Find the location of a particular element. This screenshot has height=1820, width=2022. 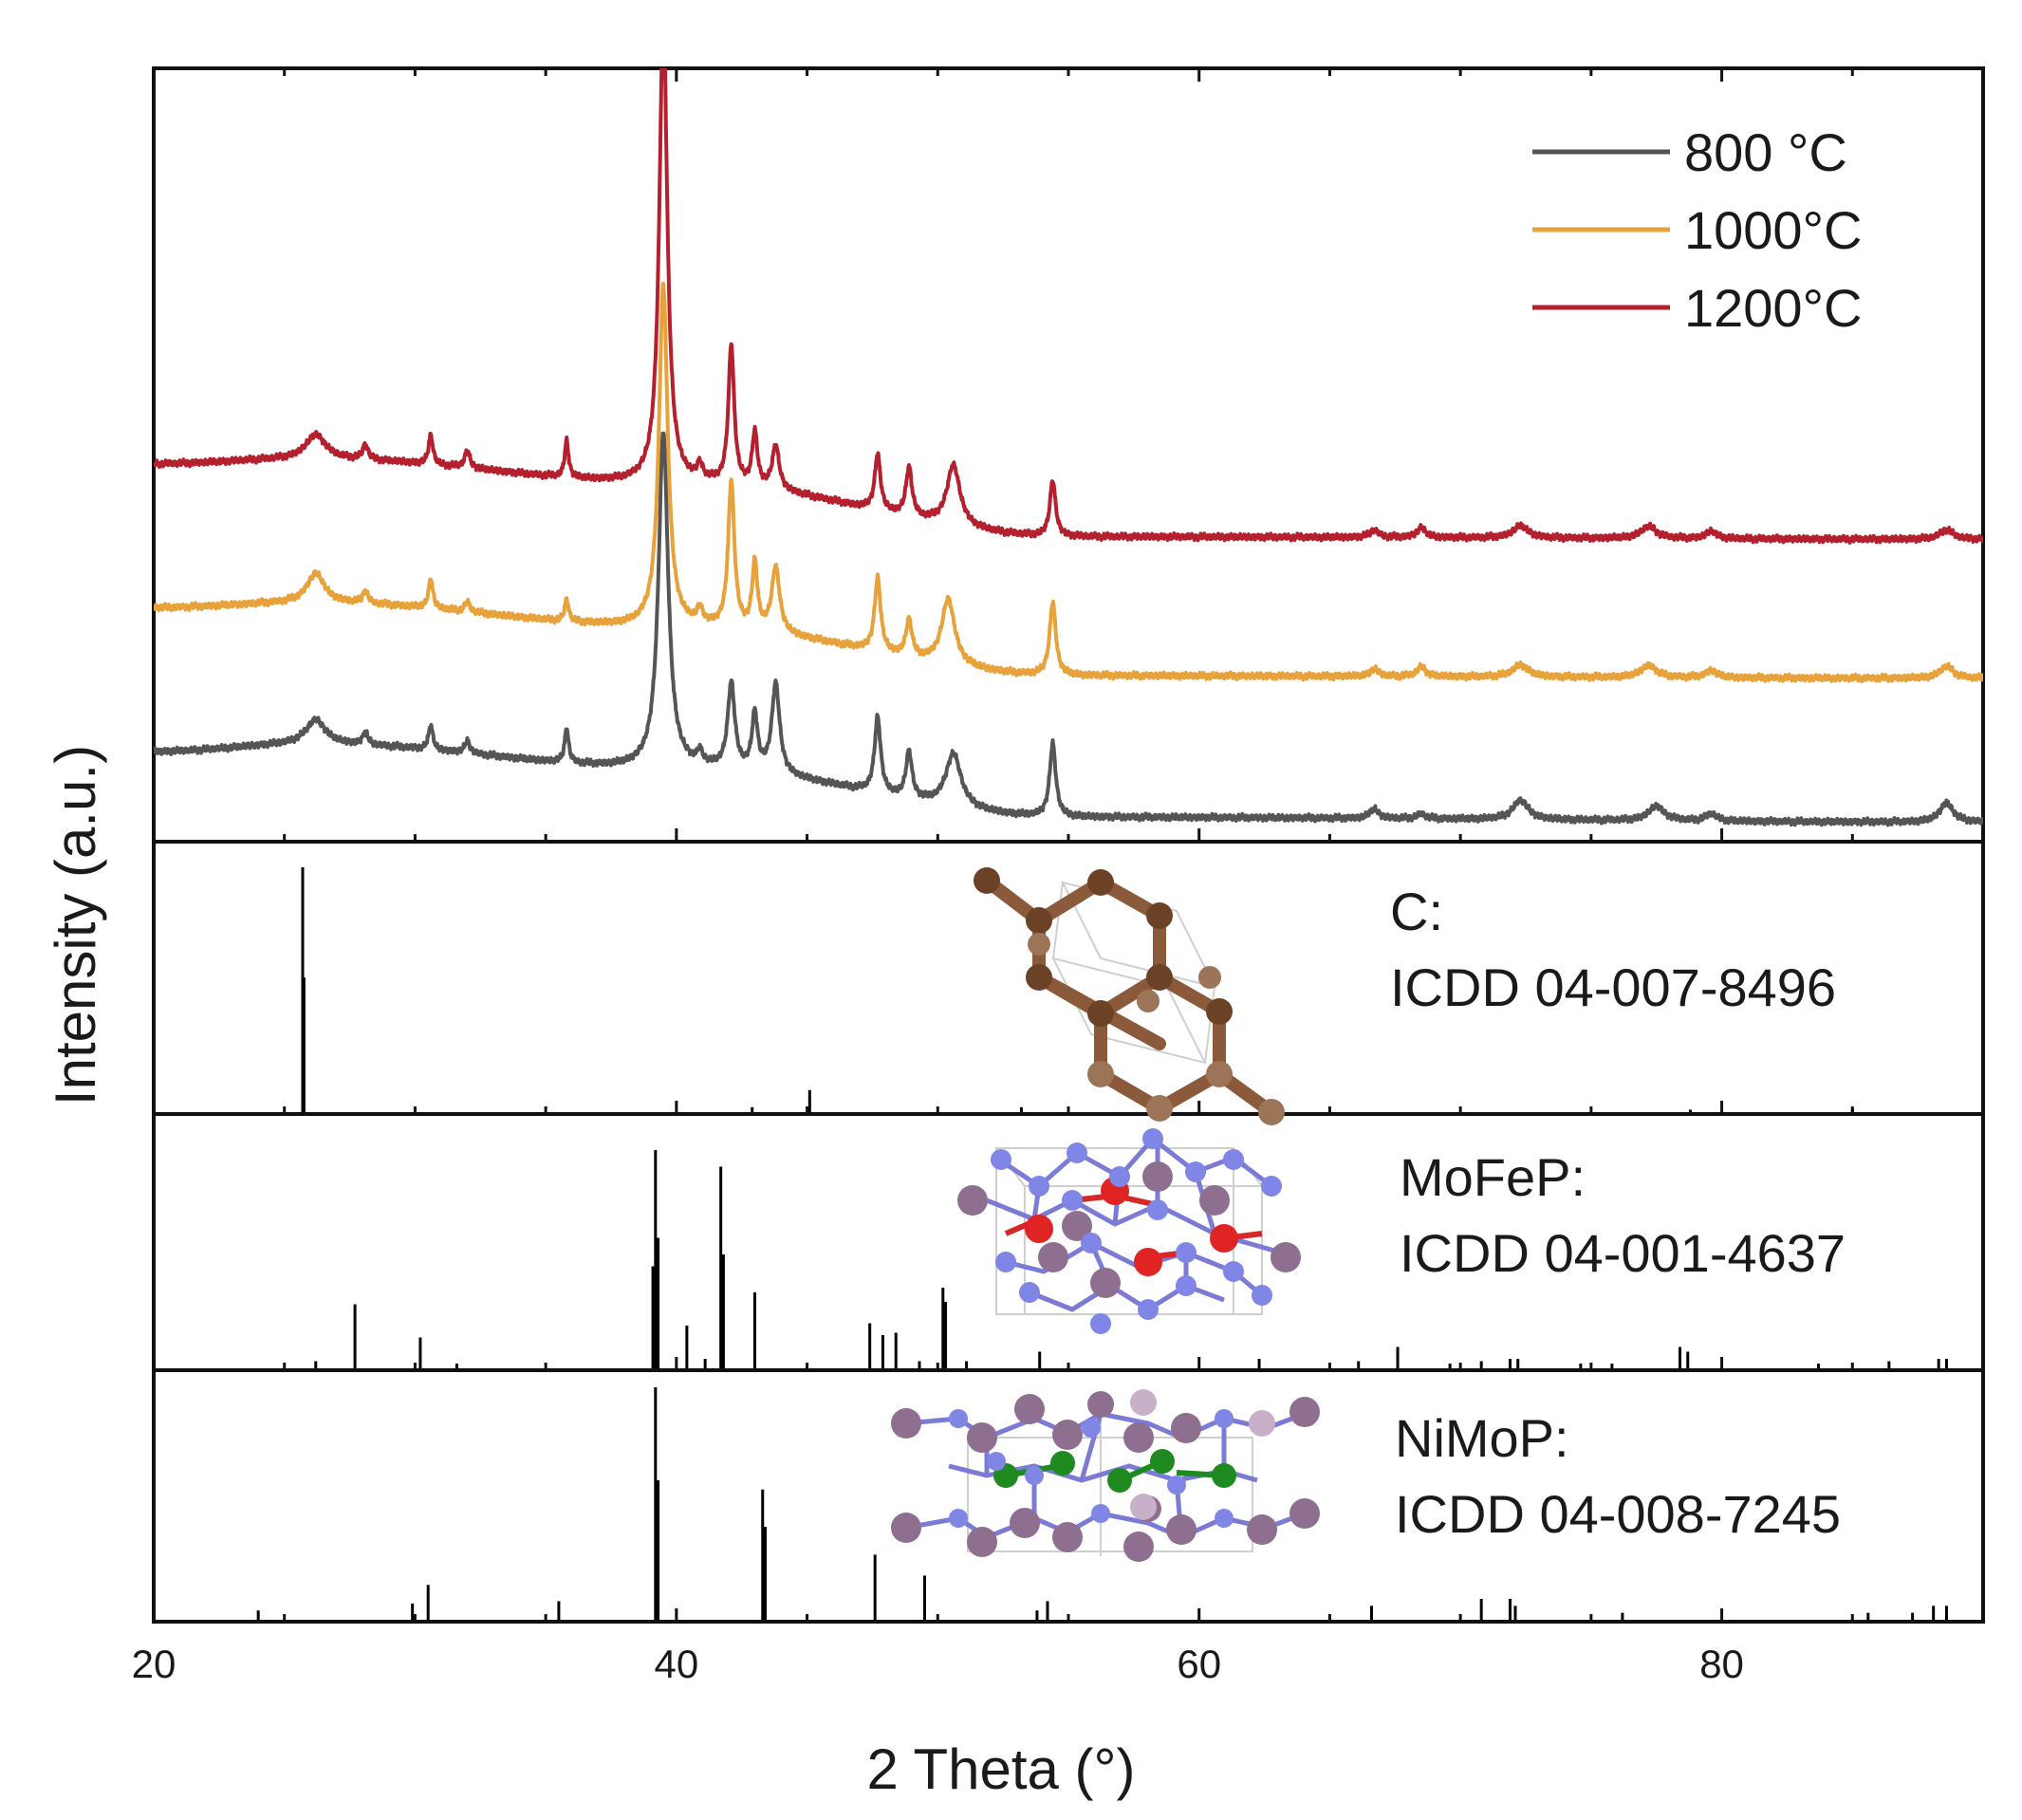

reference-pattern-mofep is located at coordinates (1131, 1259).